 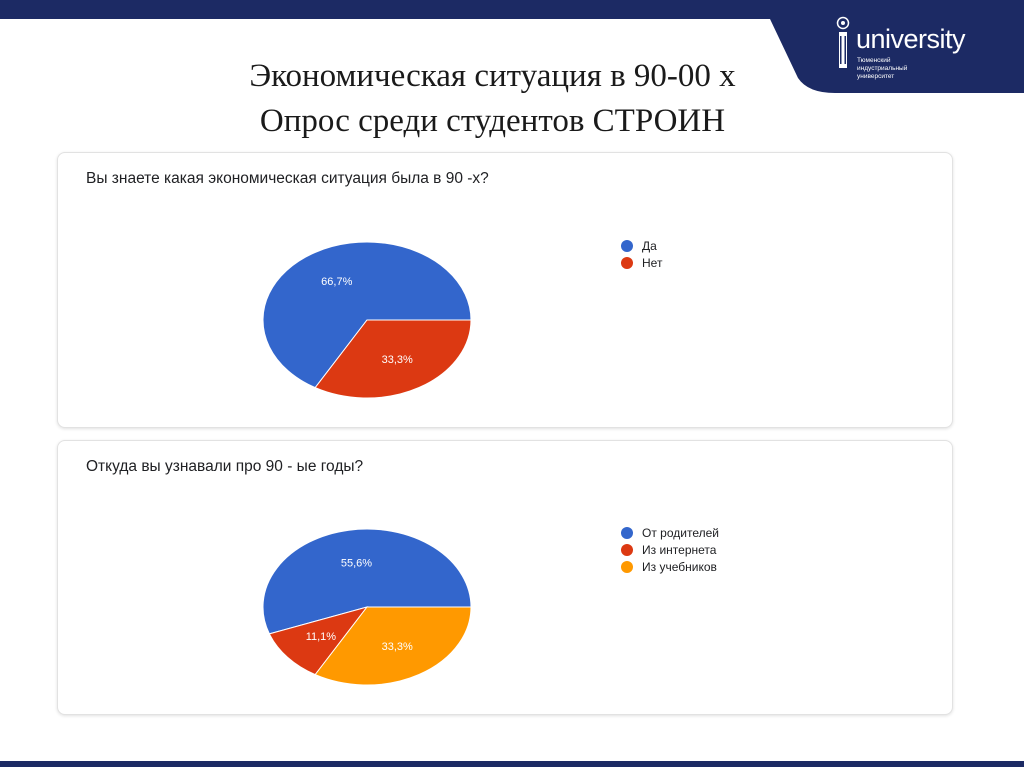 I want to click on pie-chart-2: 55,6% 11,1% 33,3%, so click(x=367, y=607).